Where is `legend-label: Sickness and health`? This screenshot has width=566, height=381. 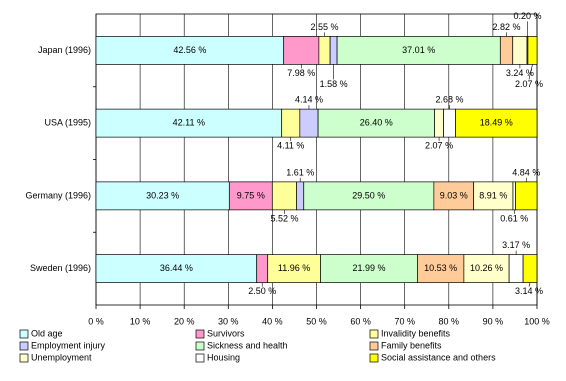 legend-label: Sickness and health is located at coordinates (247, 345).